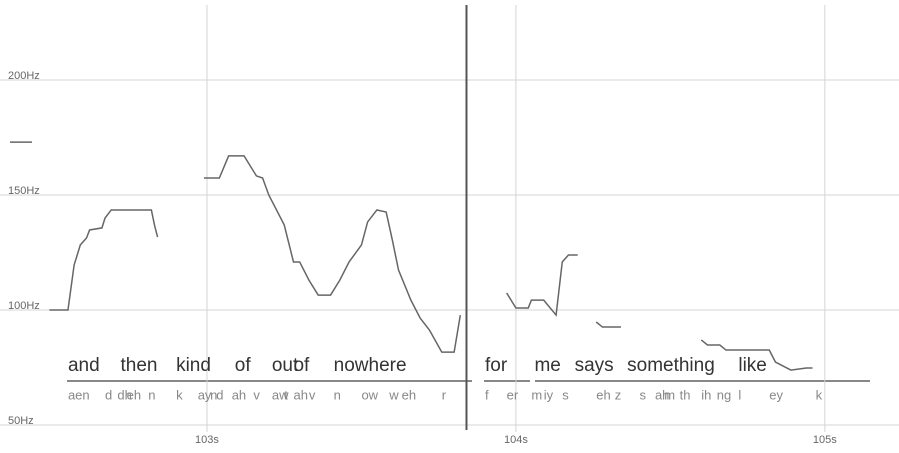  What do you see at coordinates (706, 394) in the screenshot?
I see `phoneme: ih` at bounding box center [706, 394].